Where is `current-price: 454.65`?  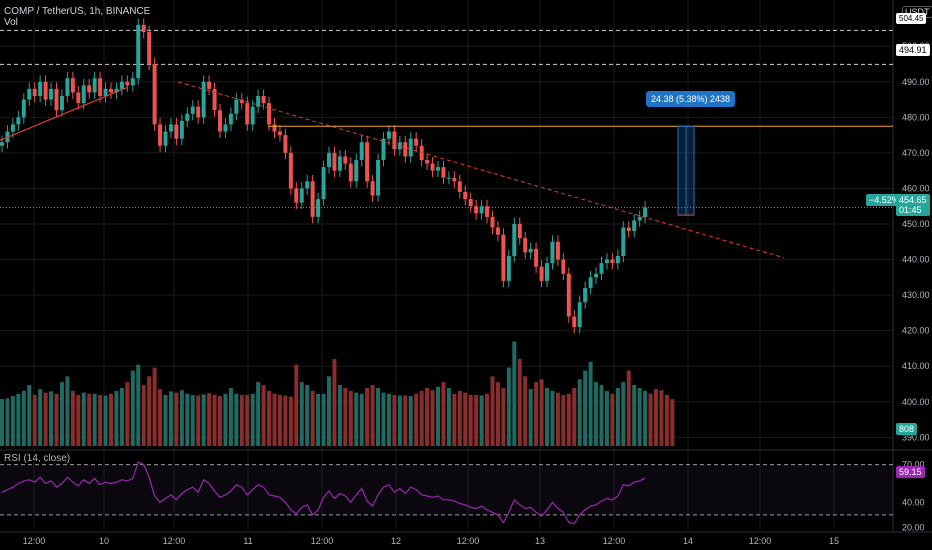 current-price: 454.65 is located at coordinates (913, 200).